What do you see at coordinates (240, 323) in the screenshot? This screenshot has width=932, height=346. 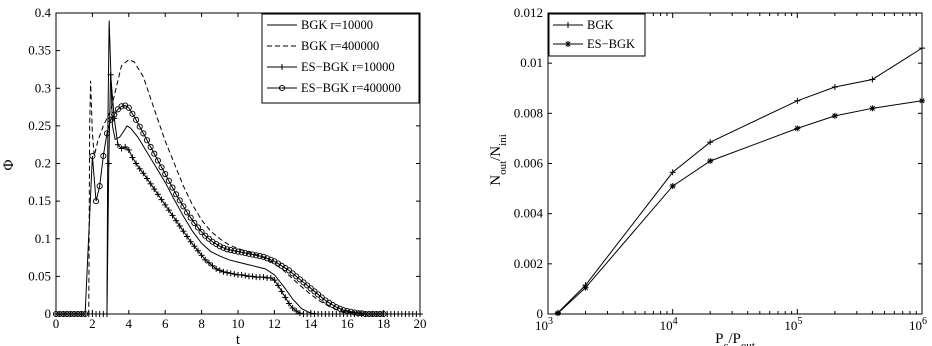 I see `x-tick-labels: 0 2 4 6 8 10 12 14 16 18 20` at bounding box center [240, 323].